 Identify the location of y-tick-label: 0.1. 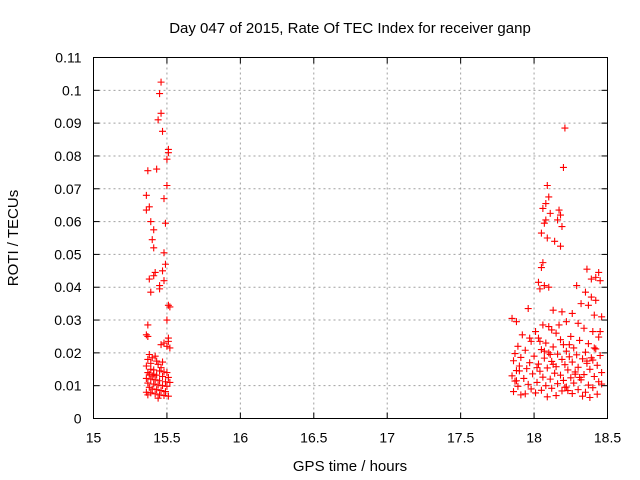
(72, 90).